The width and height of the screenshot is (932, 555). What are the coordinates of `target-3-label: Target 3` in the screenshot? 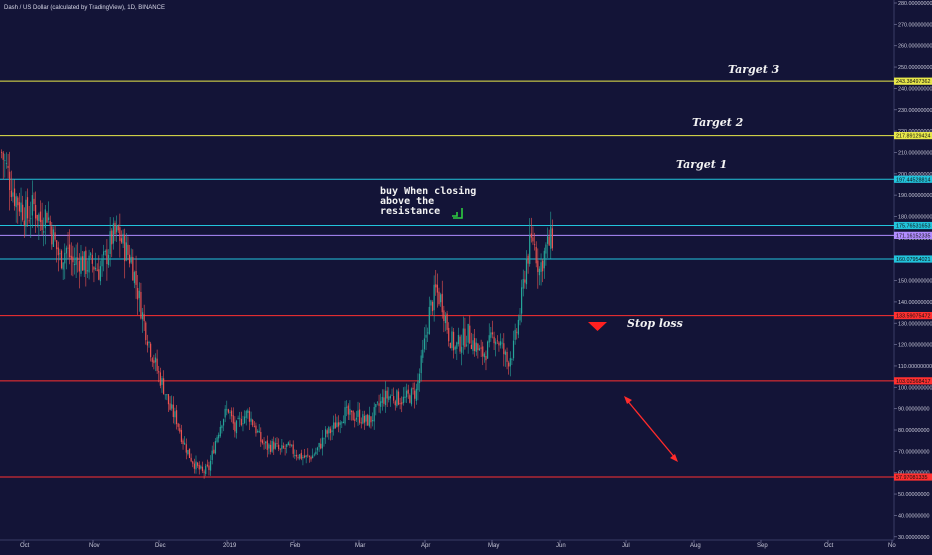 It's located at (754, 69).